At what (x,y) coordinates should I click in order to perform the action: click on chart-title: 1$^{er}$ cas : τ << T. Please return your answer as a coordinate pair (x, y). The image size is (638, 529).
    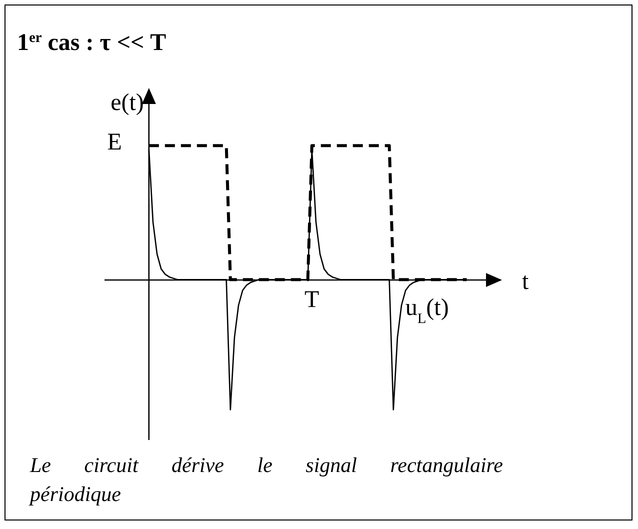
    Looking at the image, I should click on (91, 43).